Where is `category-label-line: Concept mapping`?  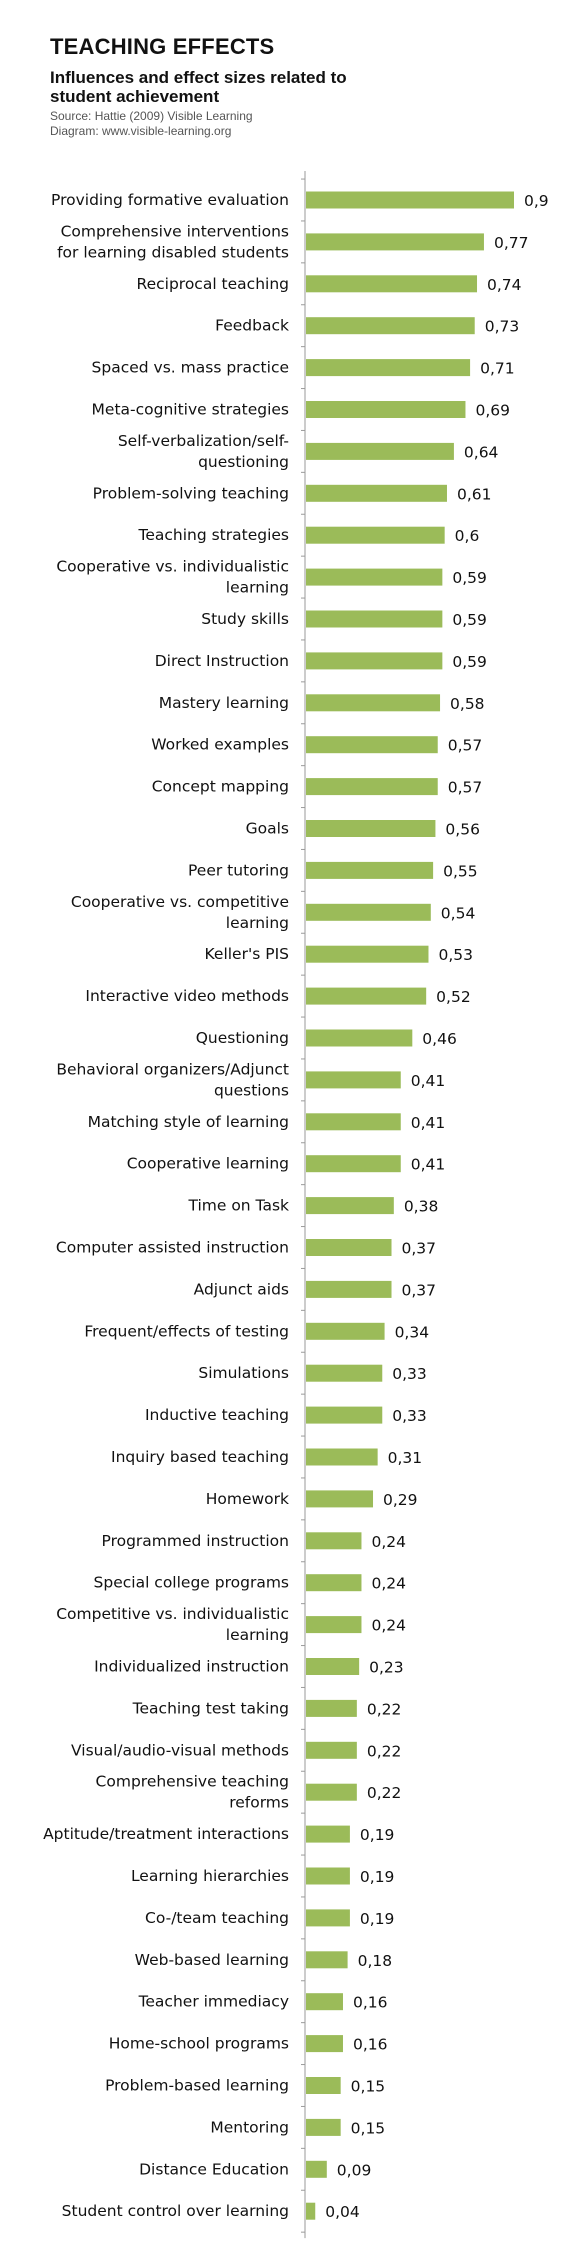 category-label-line: Concept mapping is located at coordinates (220, 787).